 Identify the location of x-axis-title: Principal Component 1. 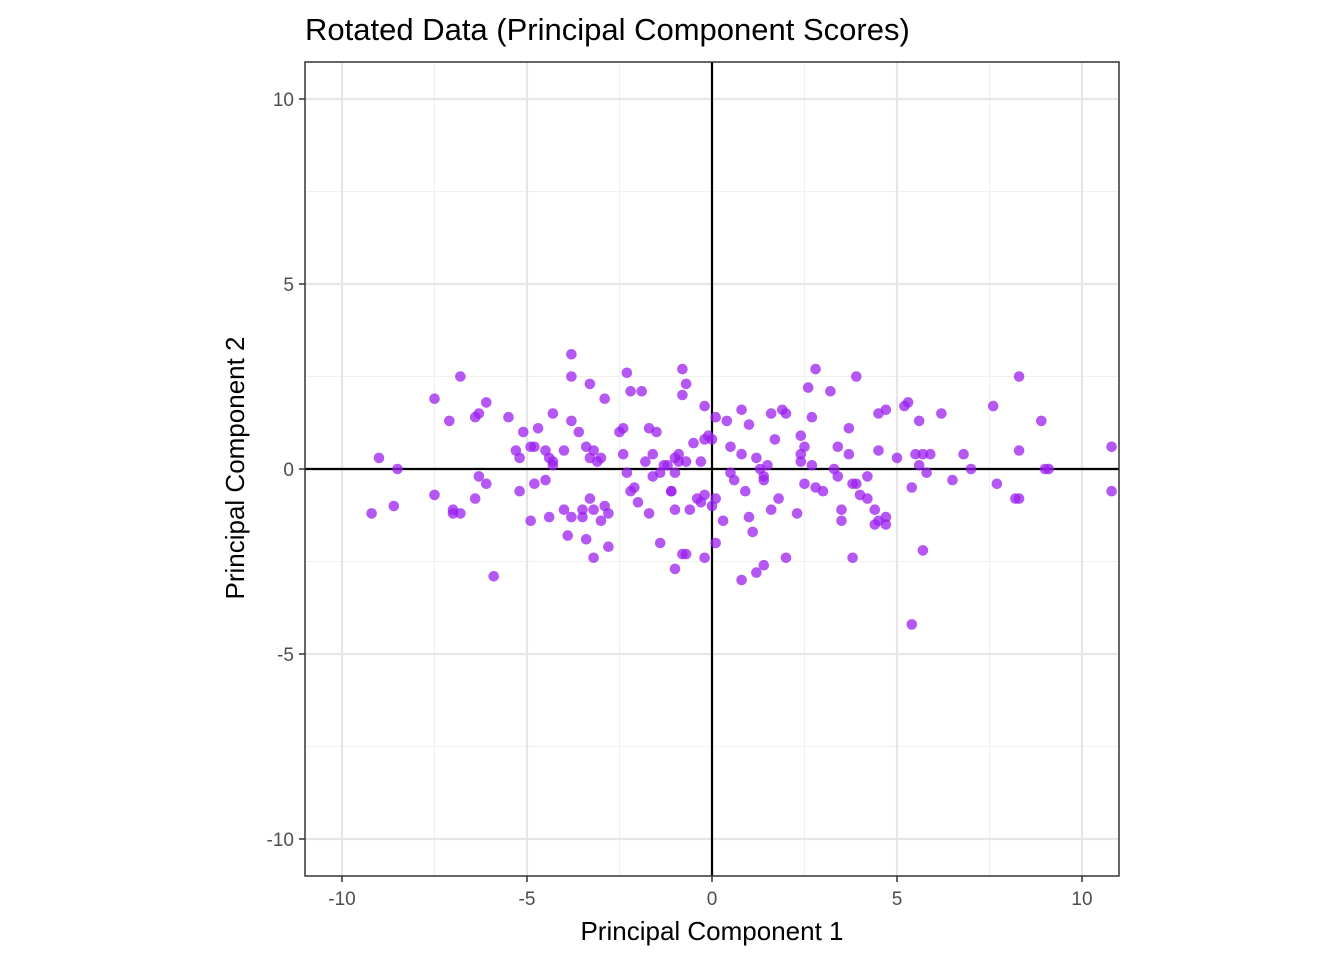
(711, 931).